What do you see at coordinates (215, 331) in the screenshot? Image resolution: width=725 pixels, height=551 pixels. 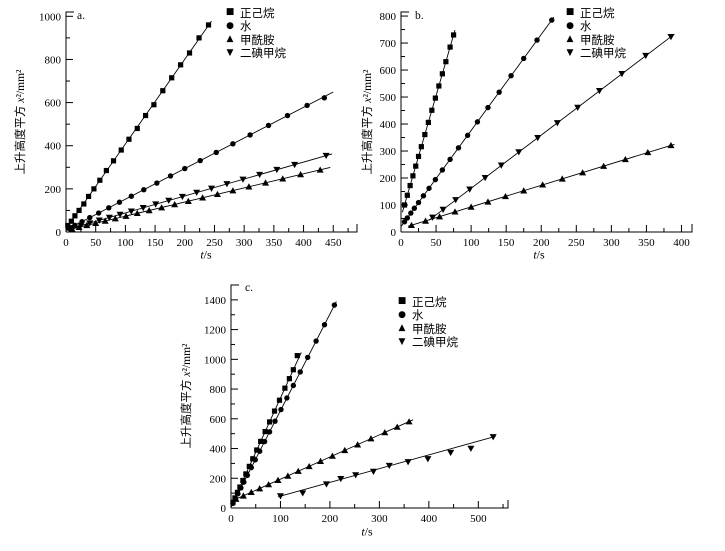 I see `y-tick-label: 1200` at bounding box center [215, 331].